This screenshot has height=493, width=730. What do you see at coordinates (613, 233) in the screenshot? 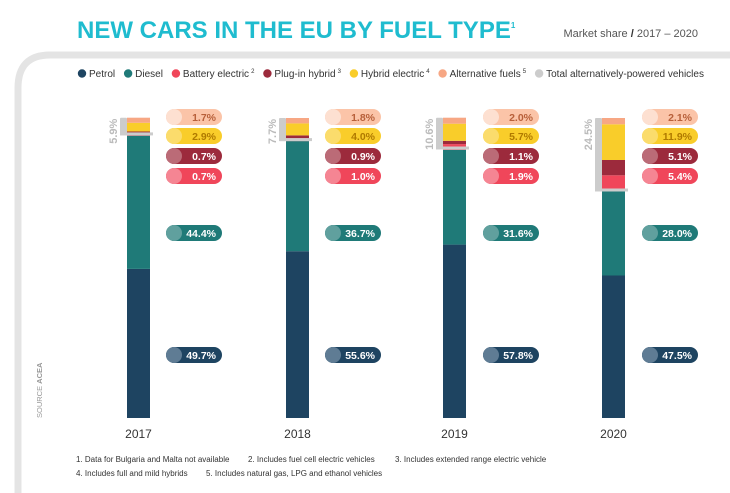
I see `bar-diesel-2020` at bounding box center [613, 233].